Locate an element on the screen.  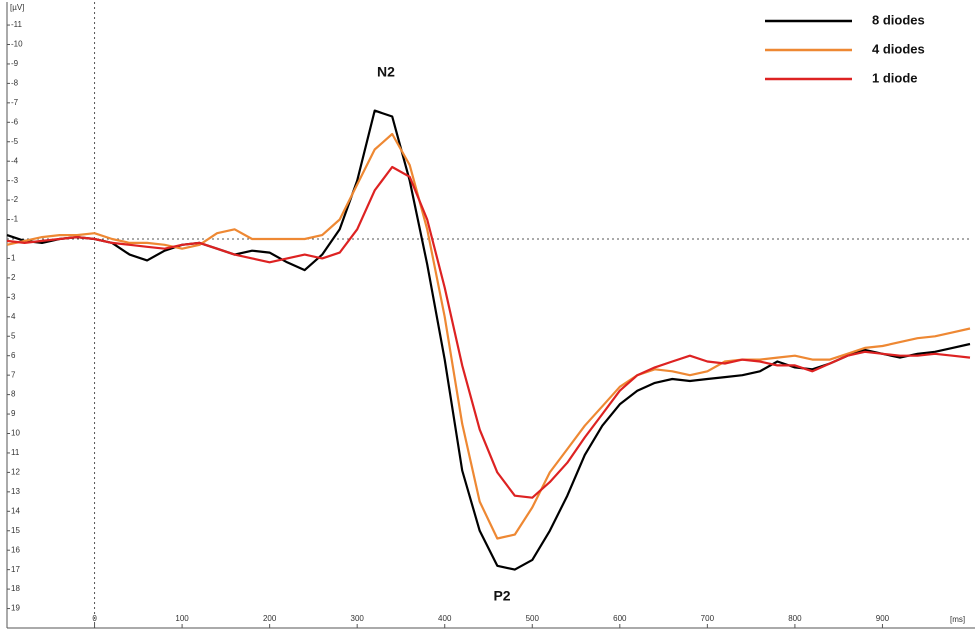
y-tick-label: 10 is located at coordinates (15, 433).